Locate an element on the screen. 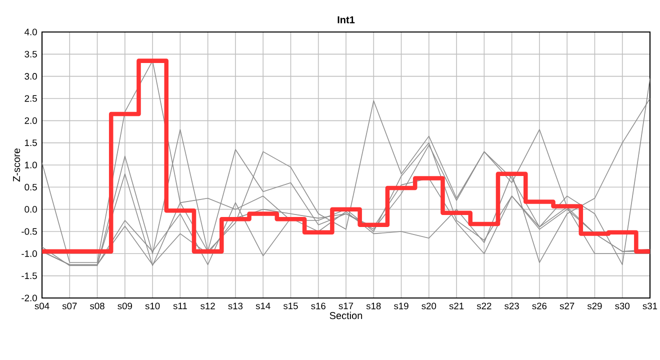 The width and height of the screenshot is (660, 360). y-tick-label: -1.0 is located at coordinates (29, 253).